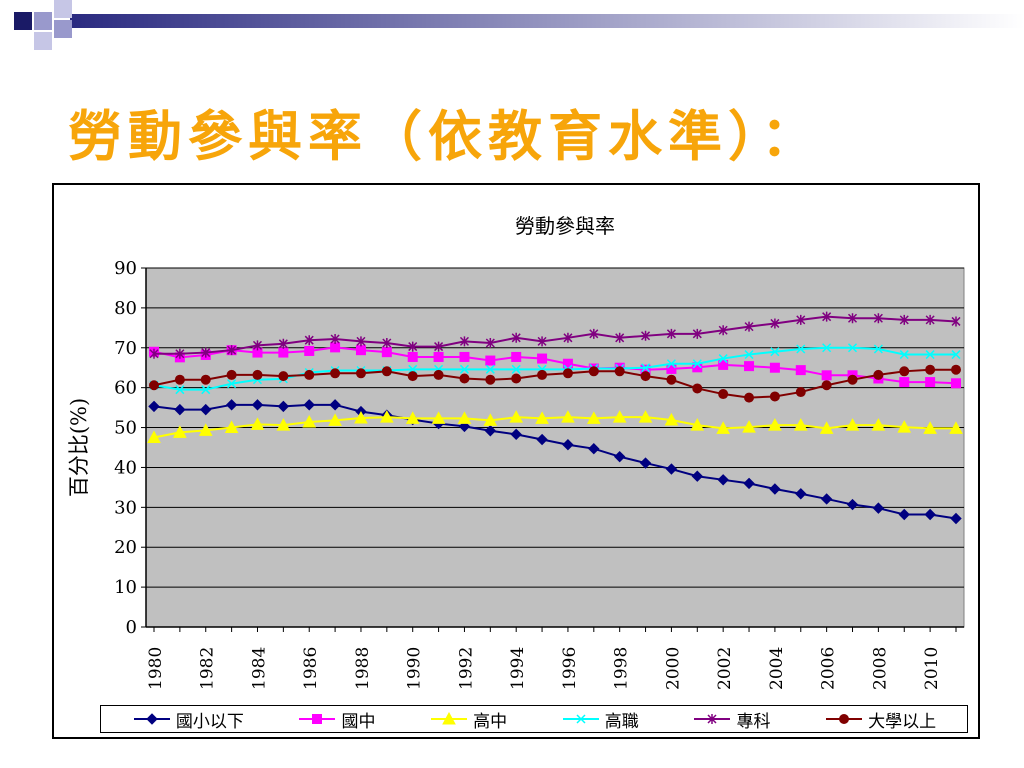 The image size is (1024, 768). What do you see at coordinates (565, 226) in the screenshot?
I see `chart-title: 勞動參與率` at bounding box center [565, 226].